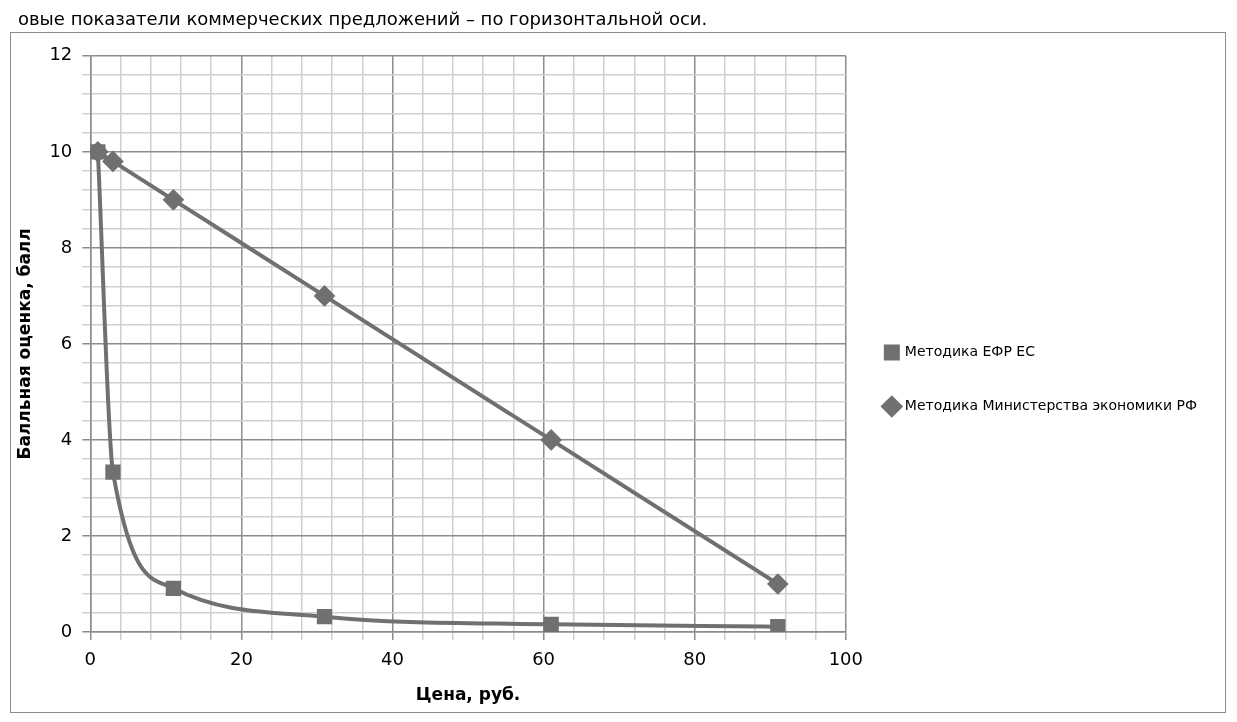 This screenshot has width=1237, height=722. Describe the element at coordinates (66, 342) in the screenshot. I see `y-tick-label: 6` at that location.